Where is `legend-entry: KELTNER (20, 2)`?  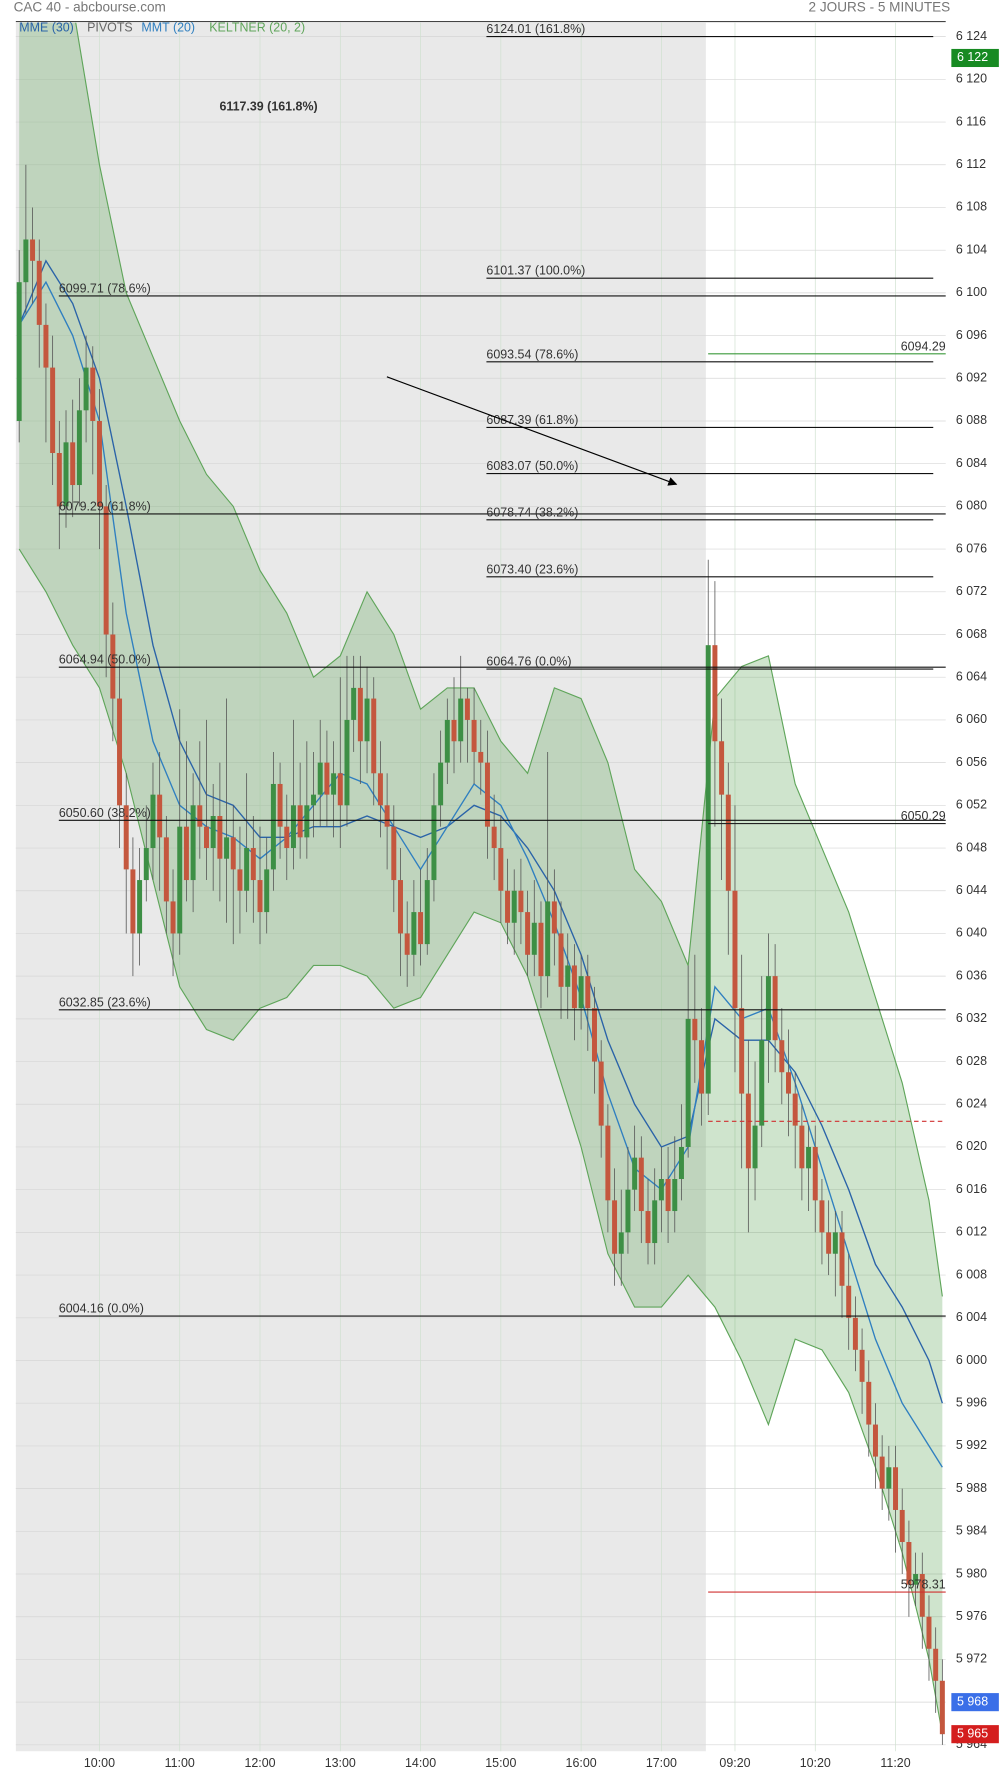 legend-entry: KELTNER (20, 2) is located at coordinates (257, 28).